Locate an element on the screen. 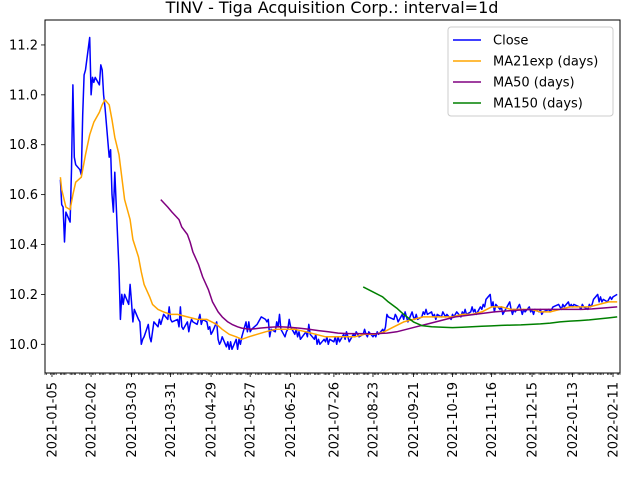  x-tick-label: 2021-06-25 is located at coordinates (291, 420).